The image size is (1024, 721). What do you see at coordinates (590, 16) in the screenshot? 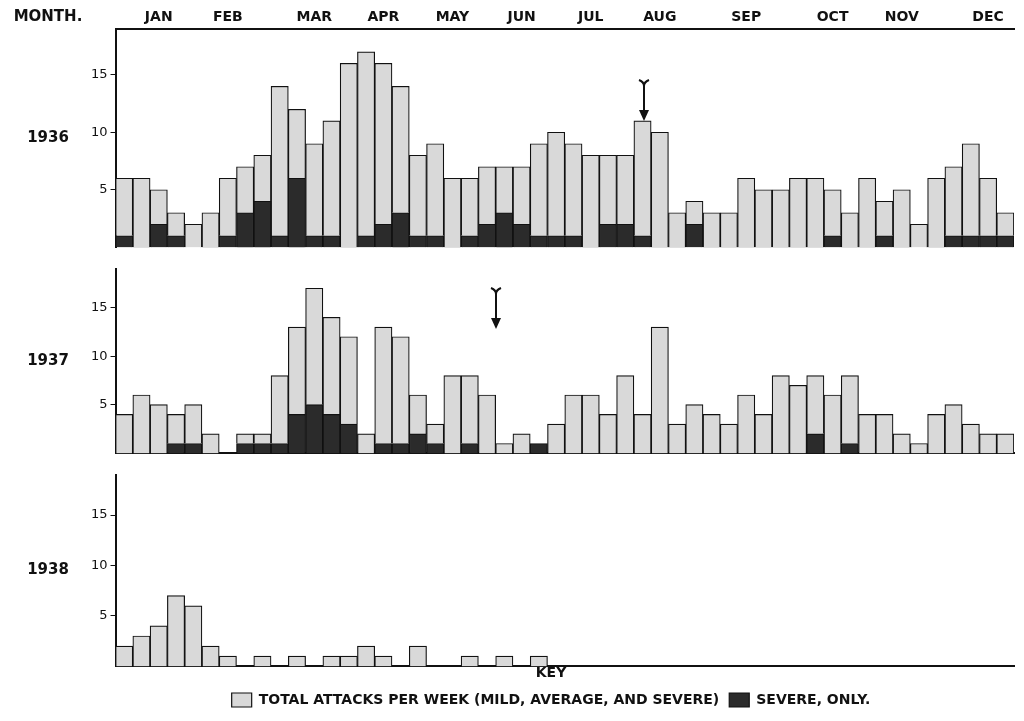
I see `x-tick-label: JUL` at bounding box center [590, 16].